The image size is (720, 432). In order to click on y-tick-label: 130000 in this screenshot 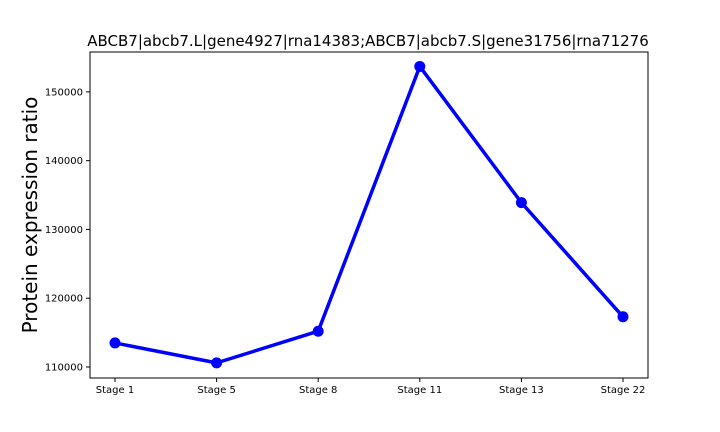, I will do `click(64, 230)`.